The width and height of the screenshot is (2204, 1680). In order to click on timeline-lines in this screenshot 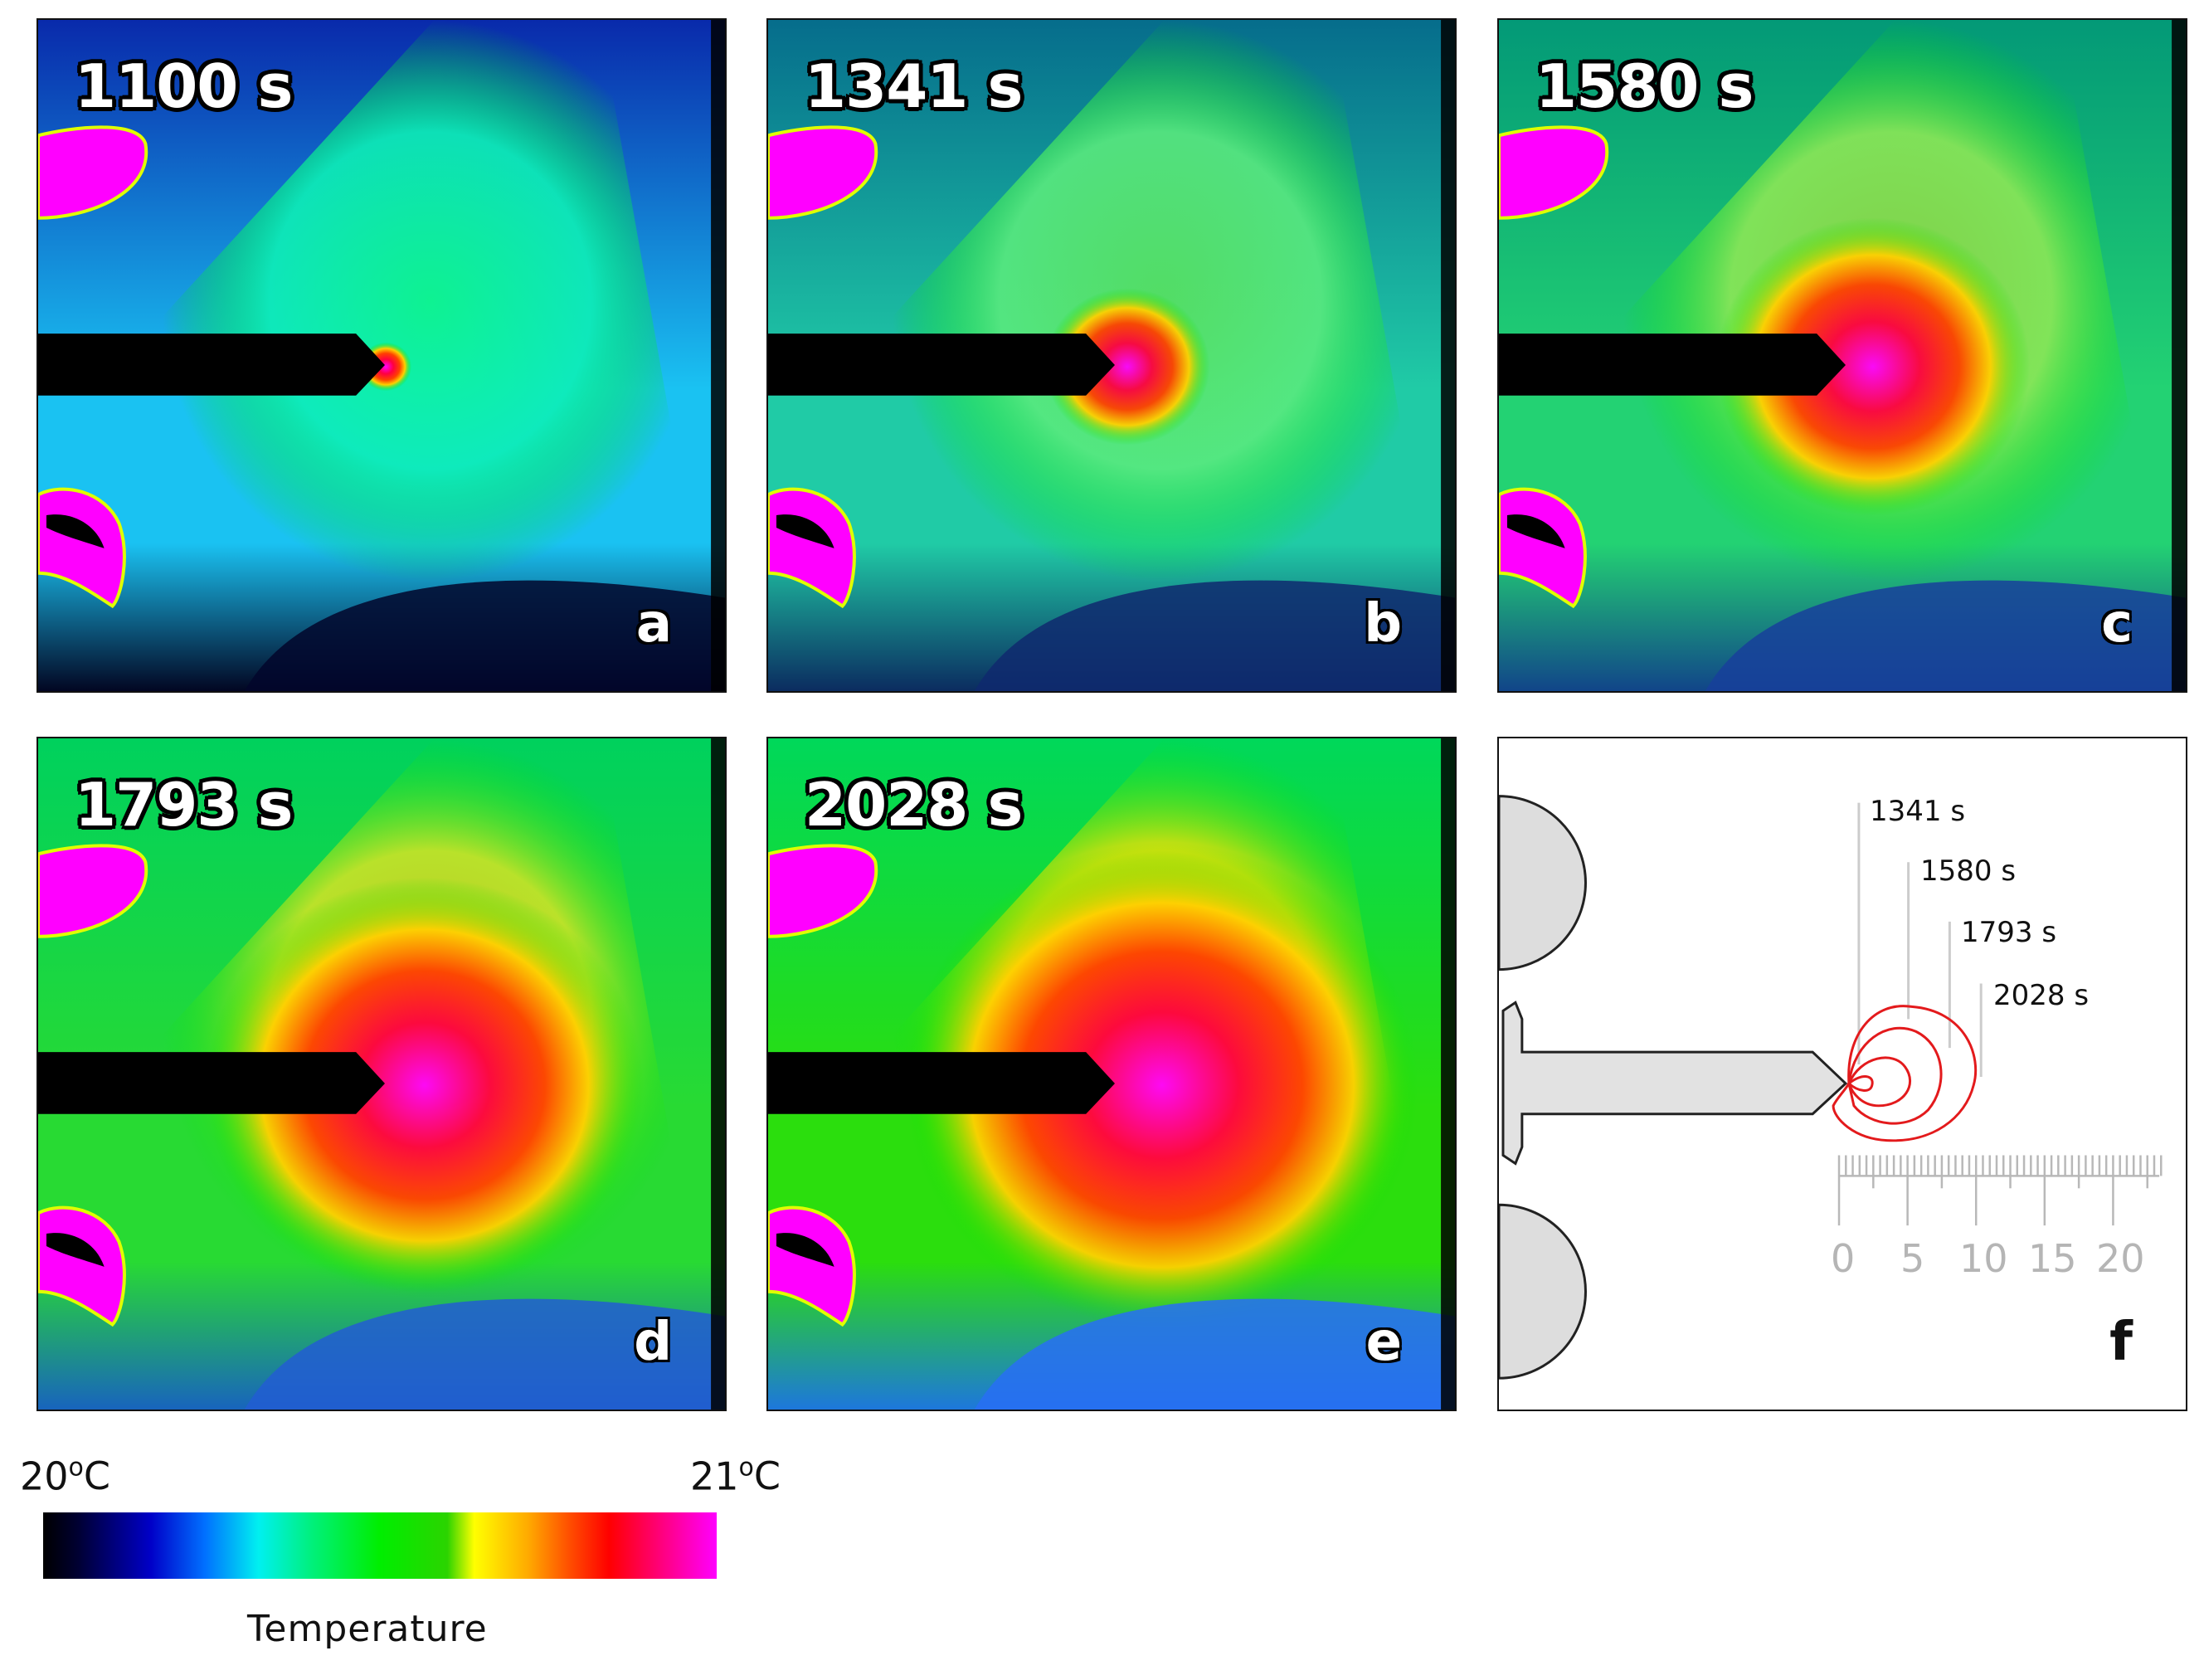, I will do `click(1920, 939)`.